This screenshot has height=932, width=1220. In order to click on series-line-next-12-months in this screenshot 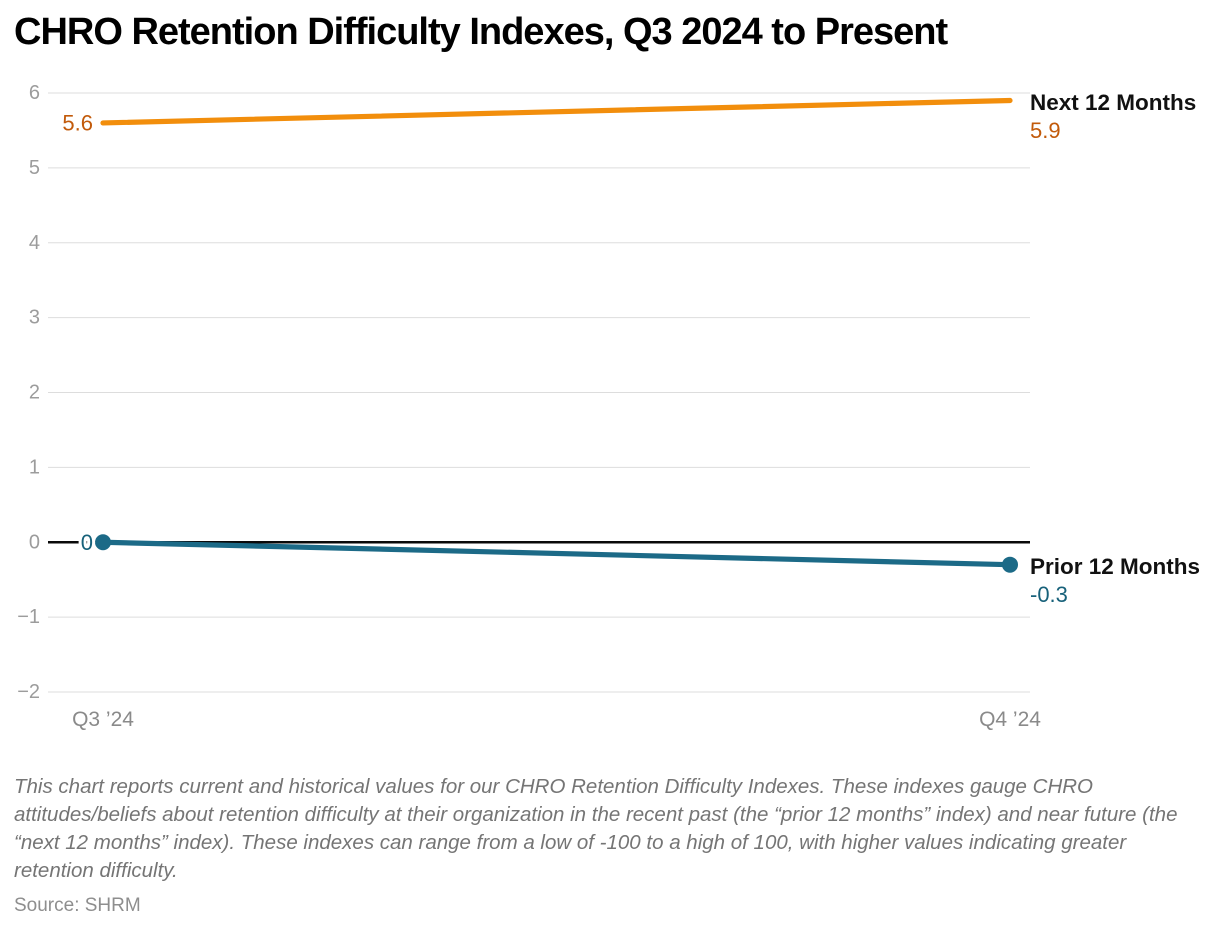, I will do `click(556, 111)`.